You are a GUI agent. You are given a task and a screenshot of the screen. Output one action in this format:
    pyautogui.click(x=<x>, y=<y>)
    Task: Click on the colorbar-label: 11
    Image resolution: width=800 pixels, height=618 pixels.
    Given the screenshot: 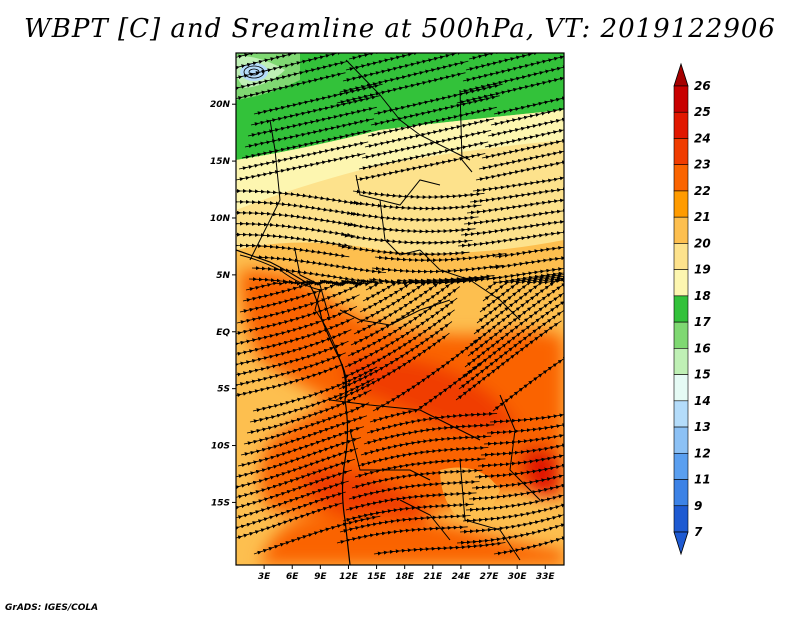 What is the action you would take?
    pyautogui.click(x=702, y=480)
    